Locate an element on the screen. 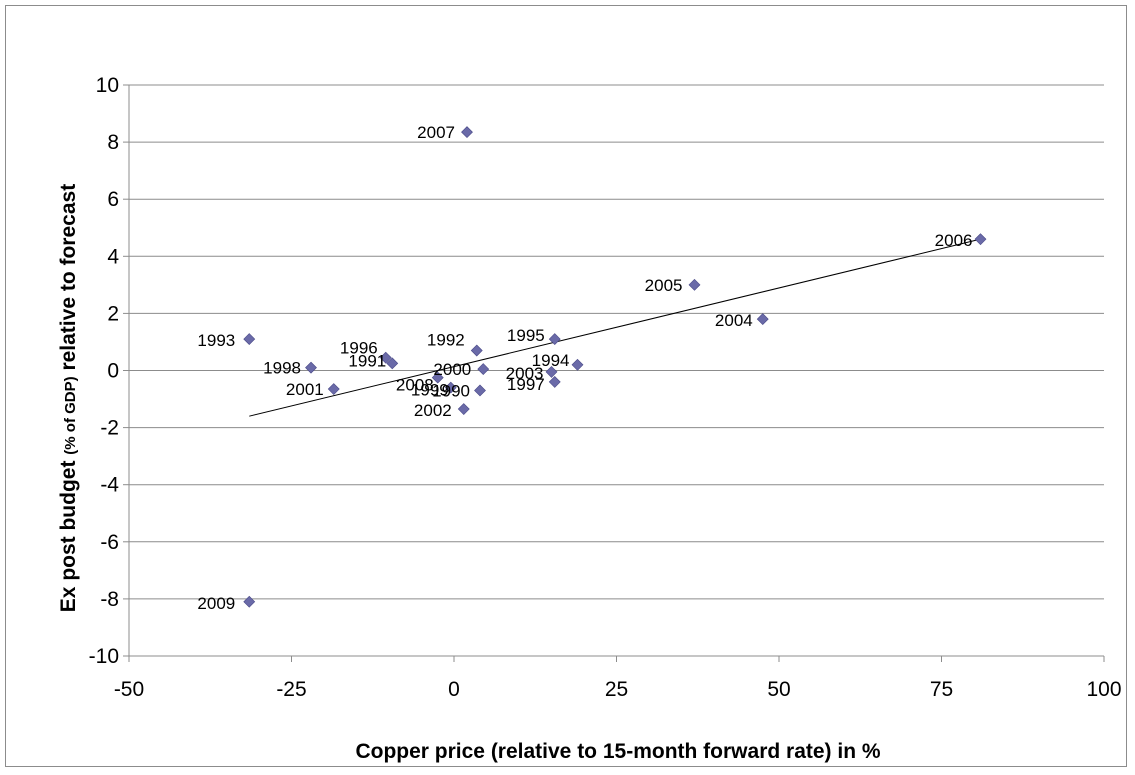  data-point-2007 is located at coordinates (467, 132).